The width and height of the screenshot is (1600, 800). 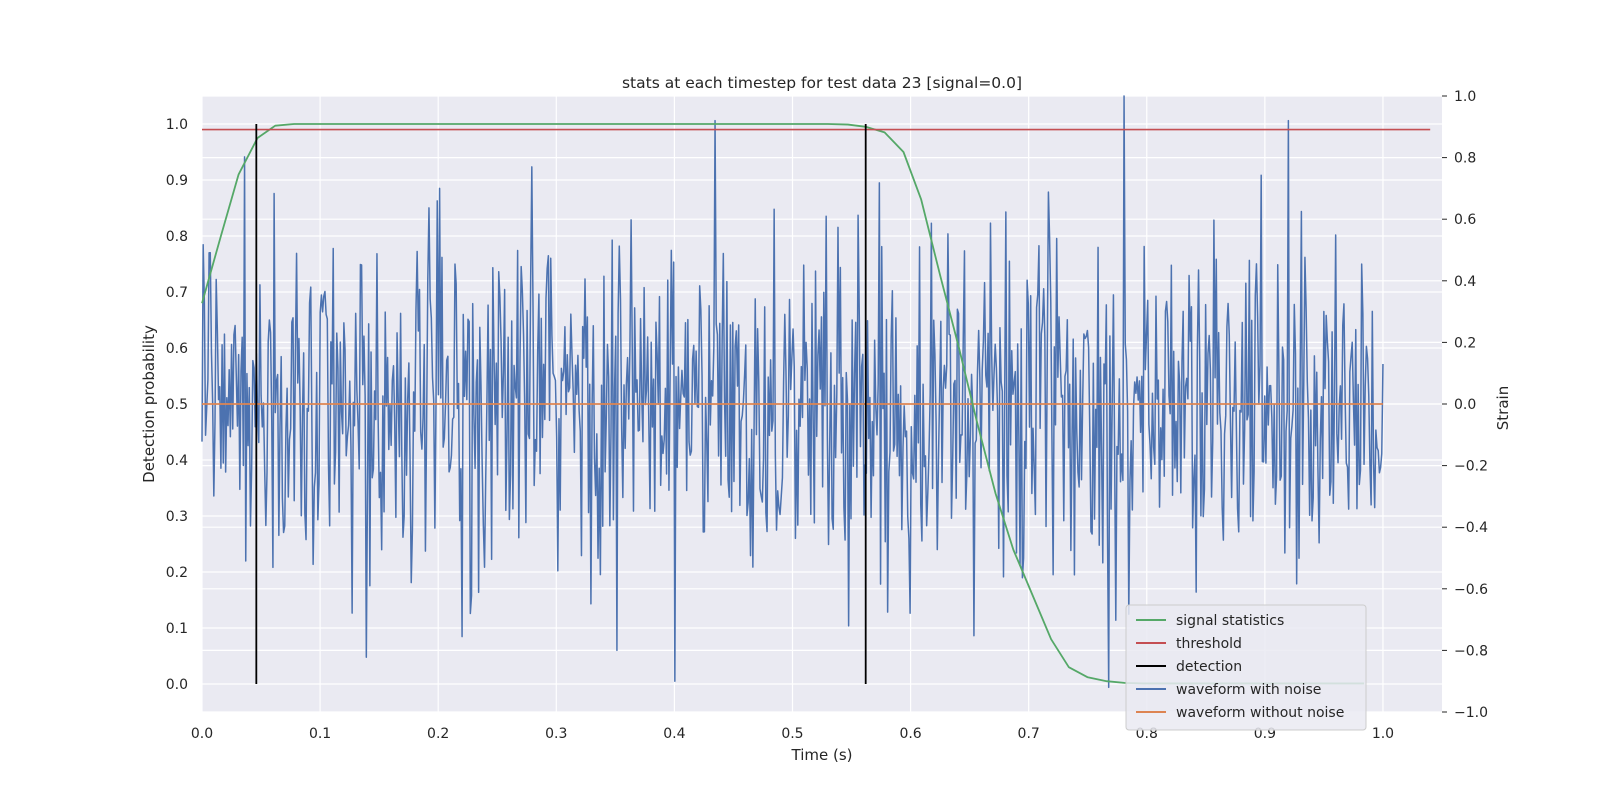 I want to click on x-tick-label: 0.6, so click(x=910, y=734).